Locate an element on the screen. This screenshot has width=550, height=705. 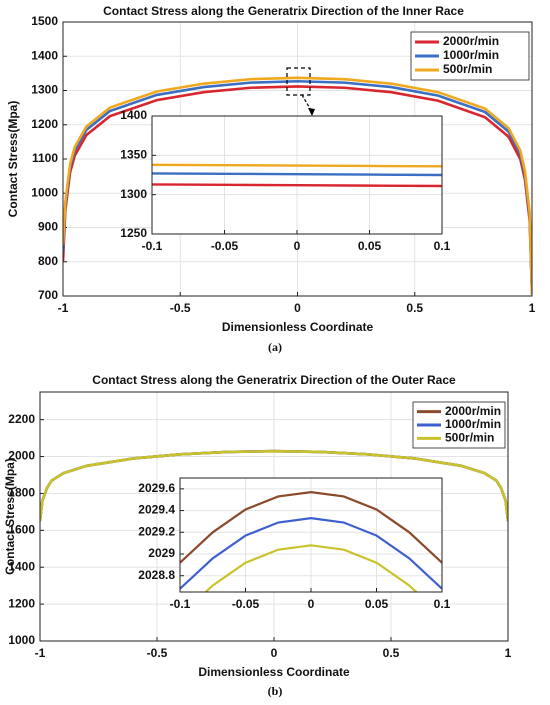
y-tick-label: 2029 is located at coordinates (161, 553).